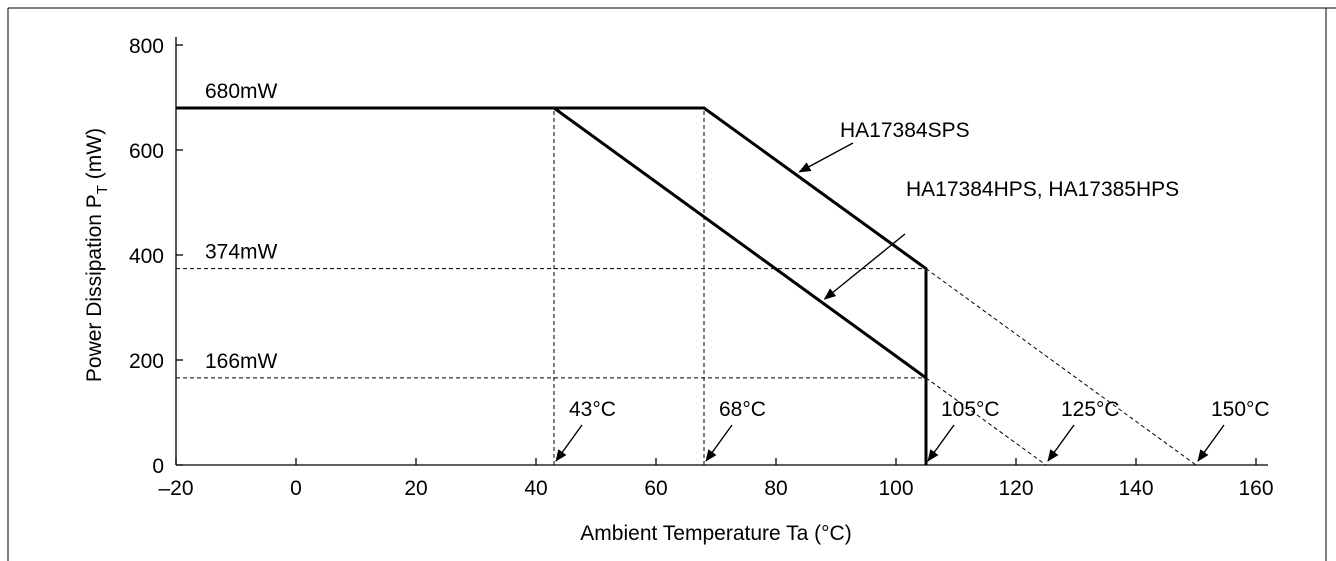 This screenshot has width=1336, height=561. Describe the element at coordinates (102, 189) in the screenshot. I see `y-axis-title-subscript: T` at that location.